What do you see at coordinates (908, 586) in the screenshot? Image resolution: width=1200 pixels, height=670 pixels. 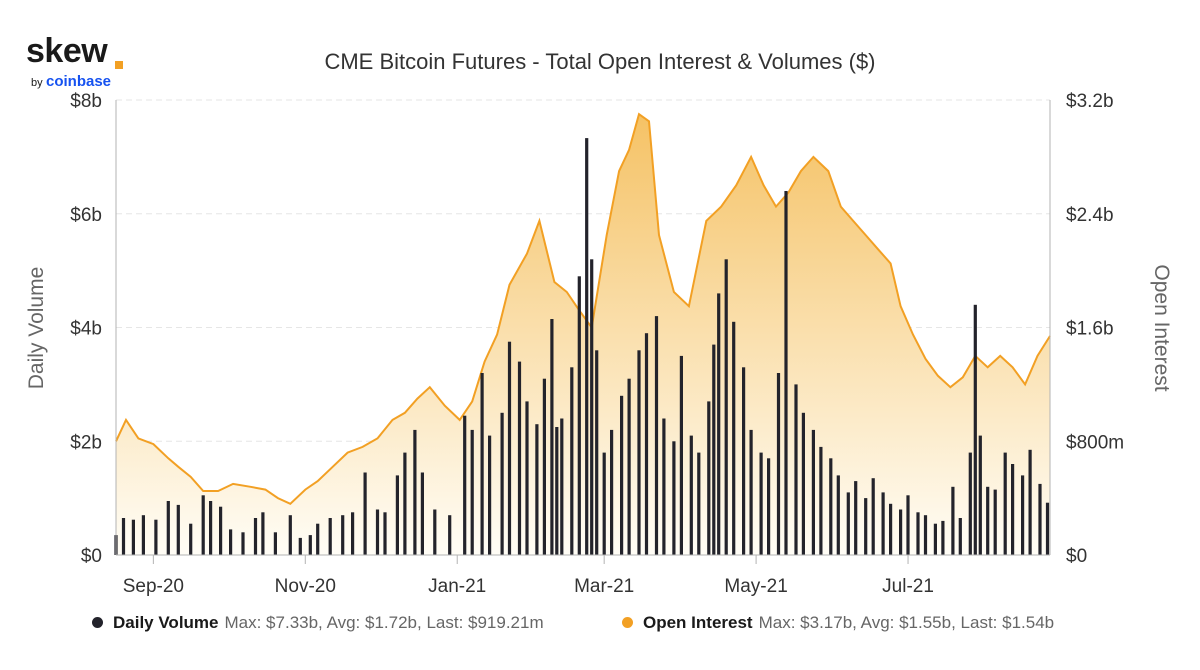 I see `x-tick-label: Jul-21` at bounding box center [908, 586].